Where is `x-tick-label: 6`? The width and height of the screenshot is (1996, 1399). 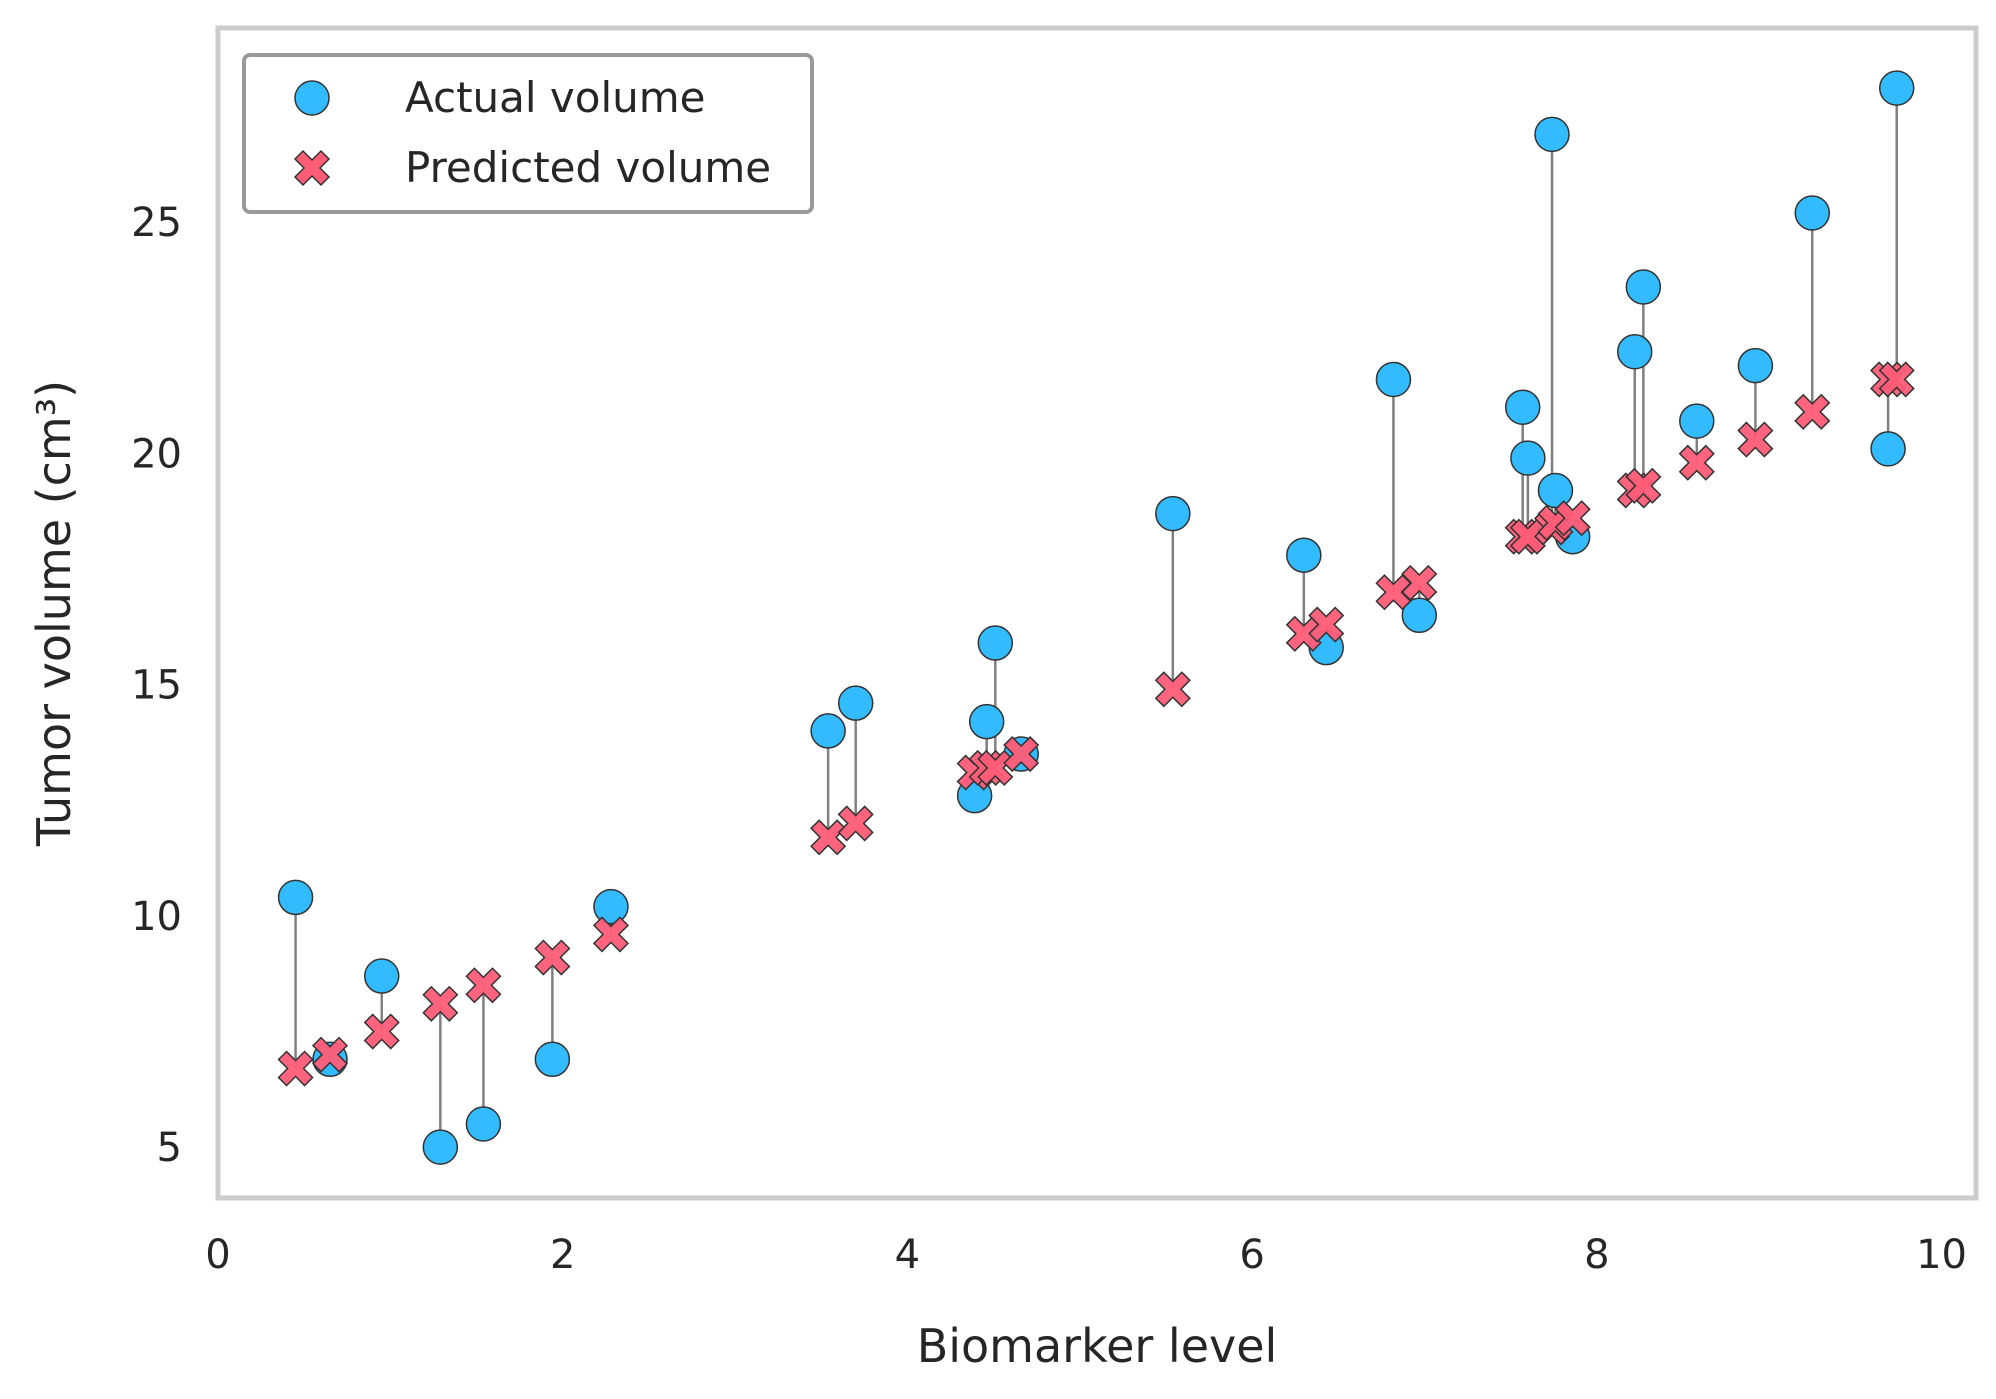 x-tick-label: 6 is located at coordinates (1251, 1255).